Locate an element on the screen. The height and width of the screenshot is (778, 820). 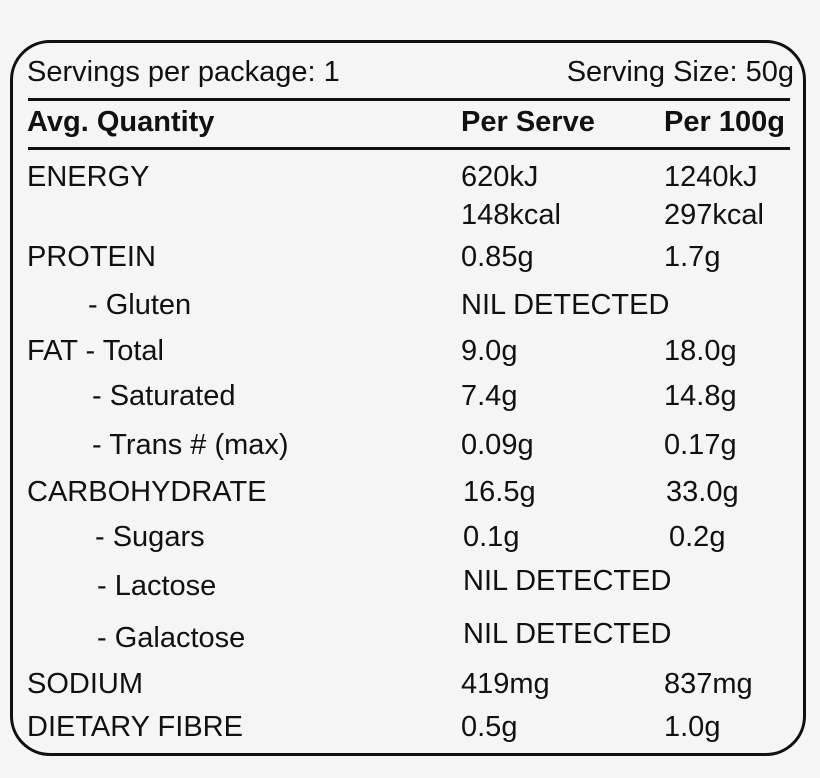
per-100g-value: 0.2g is located at coordinates (697, 537).